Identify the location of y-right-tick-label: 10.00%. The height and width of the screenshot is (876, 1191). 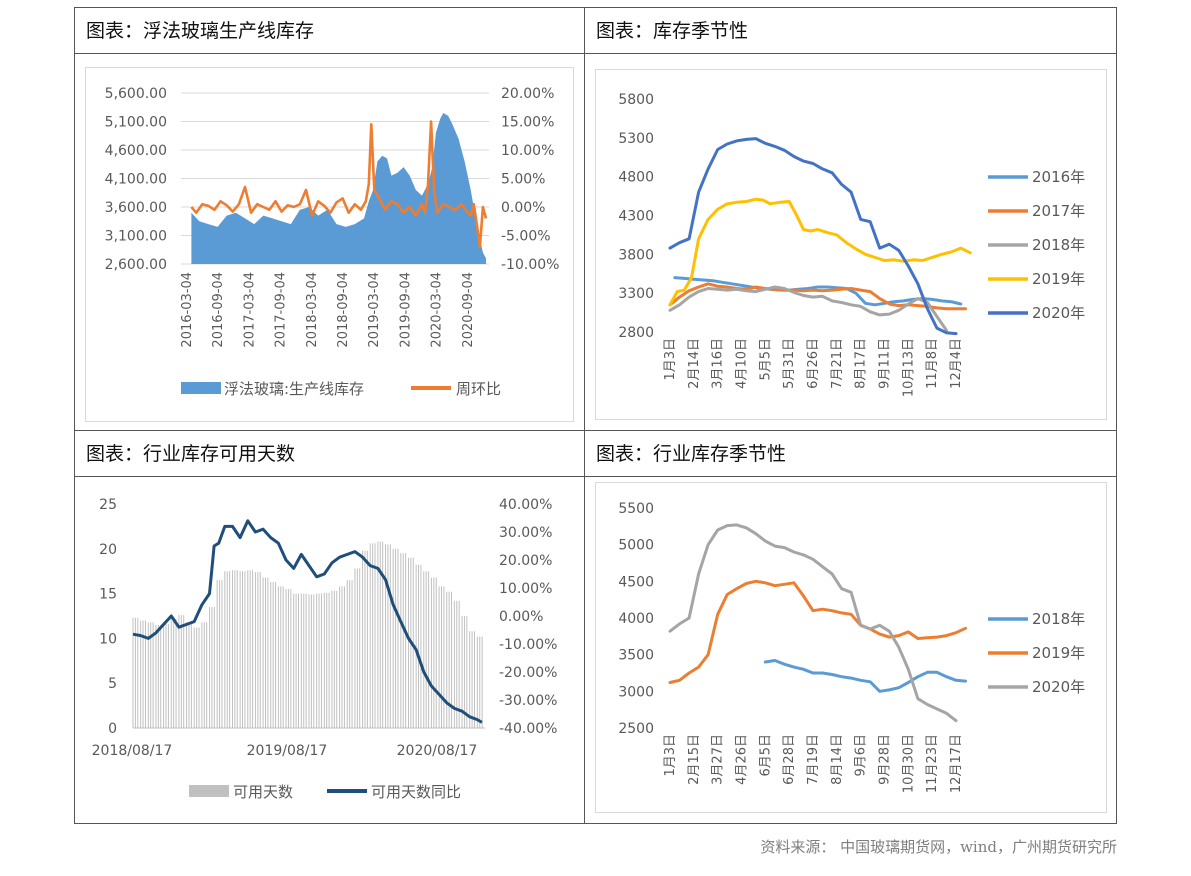
(525, 589).